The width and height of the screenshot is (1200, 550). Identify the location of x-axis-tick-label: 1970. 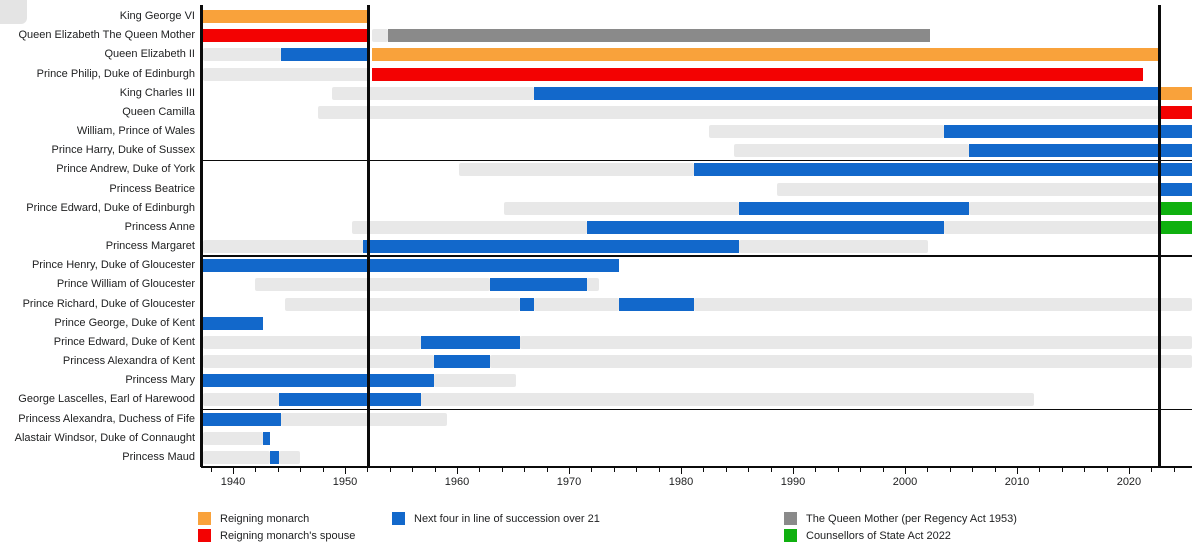
(569, 482).